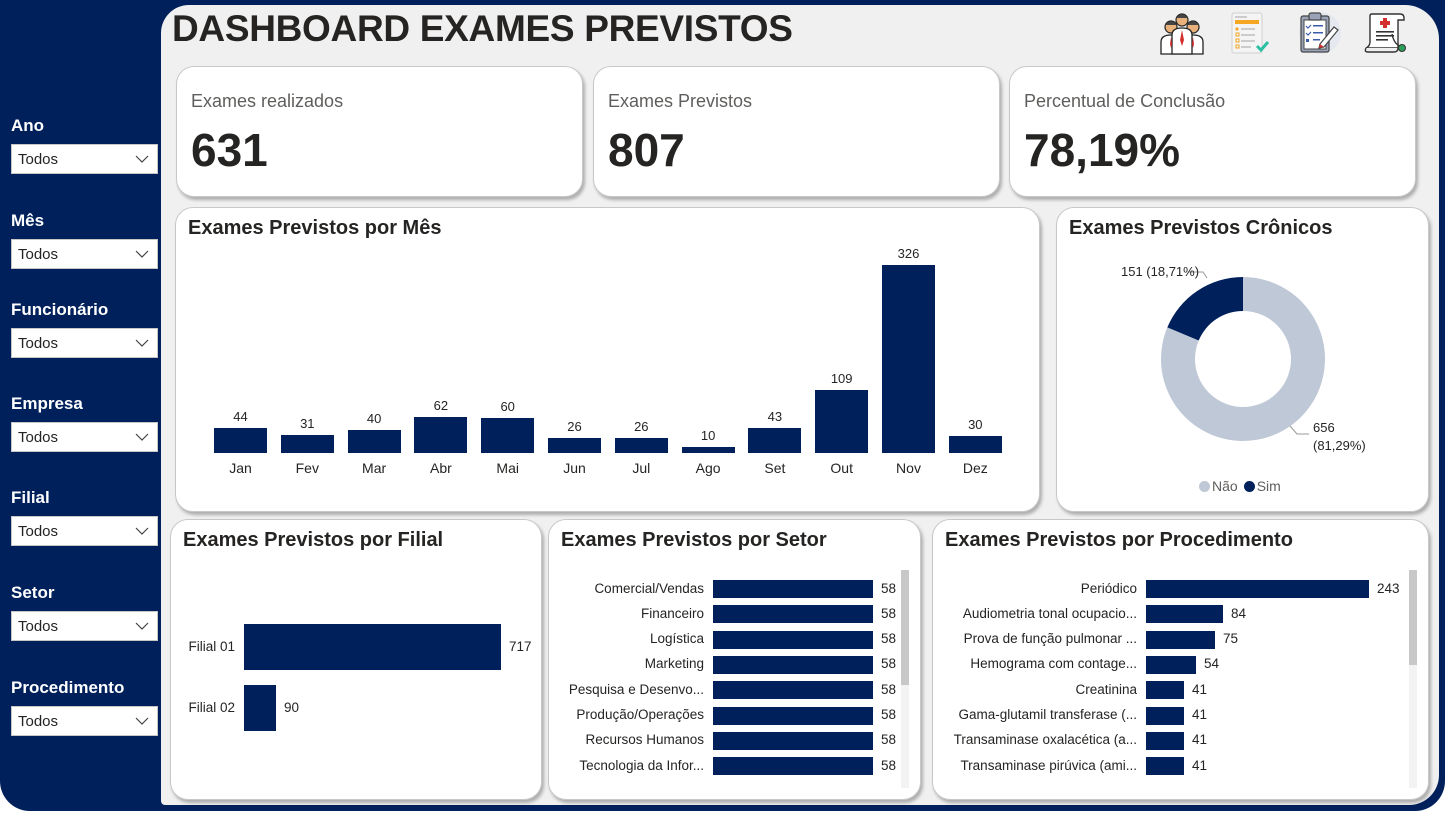 The image size is (1445, 813). What do you see at coordinates (574, 445) in the screenshot?
I see `bar-jun` at bounding box center [574, 445].